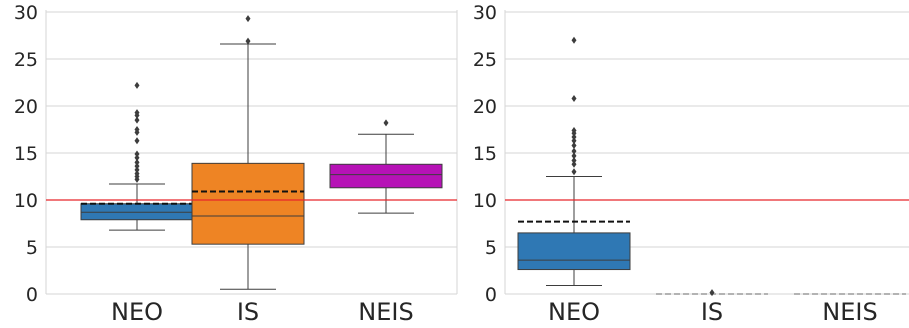 This screenshot has height=328, width=909. Describe the element at coordinates (574, 251) in the screenshot. I see `box-neo` at that location.